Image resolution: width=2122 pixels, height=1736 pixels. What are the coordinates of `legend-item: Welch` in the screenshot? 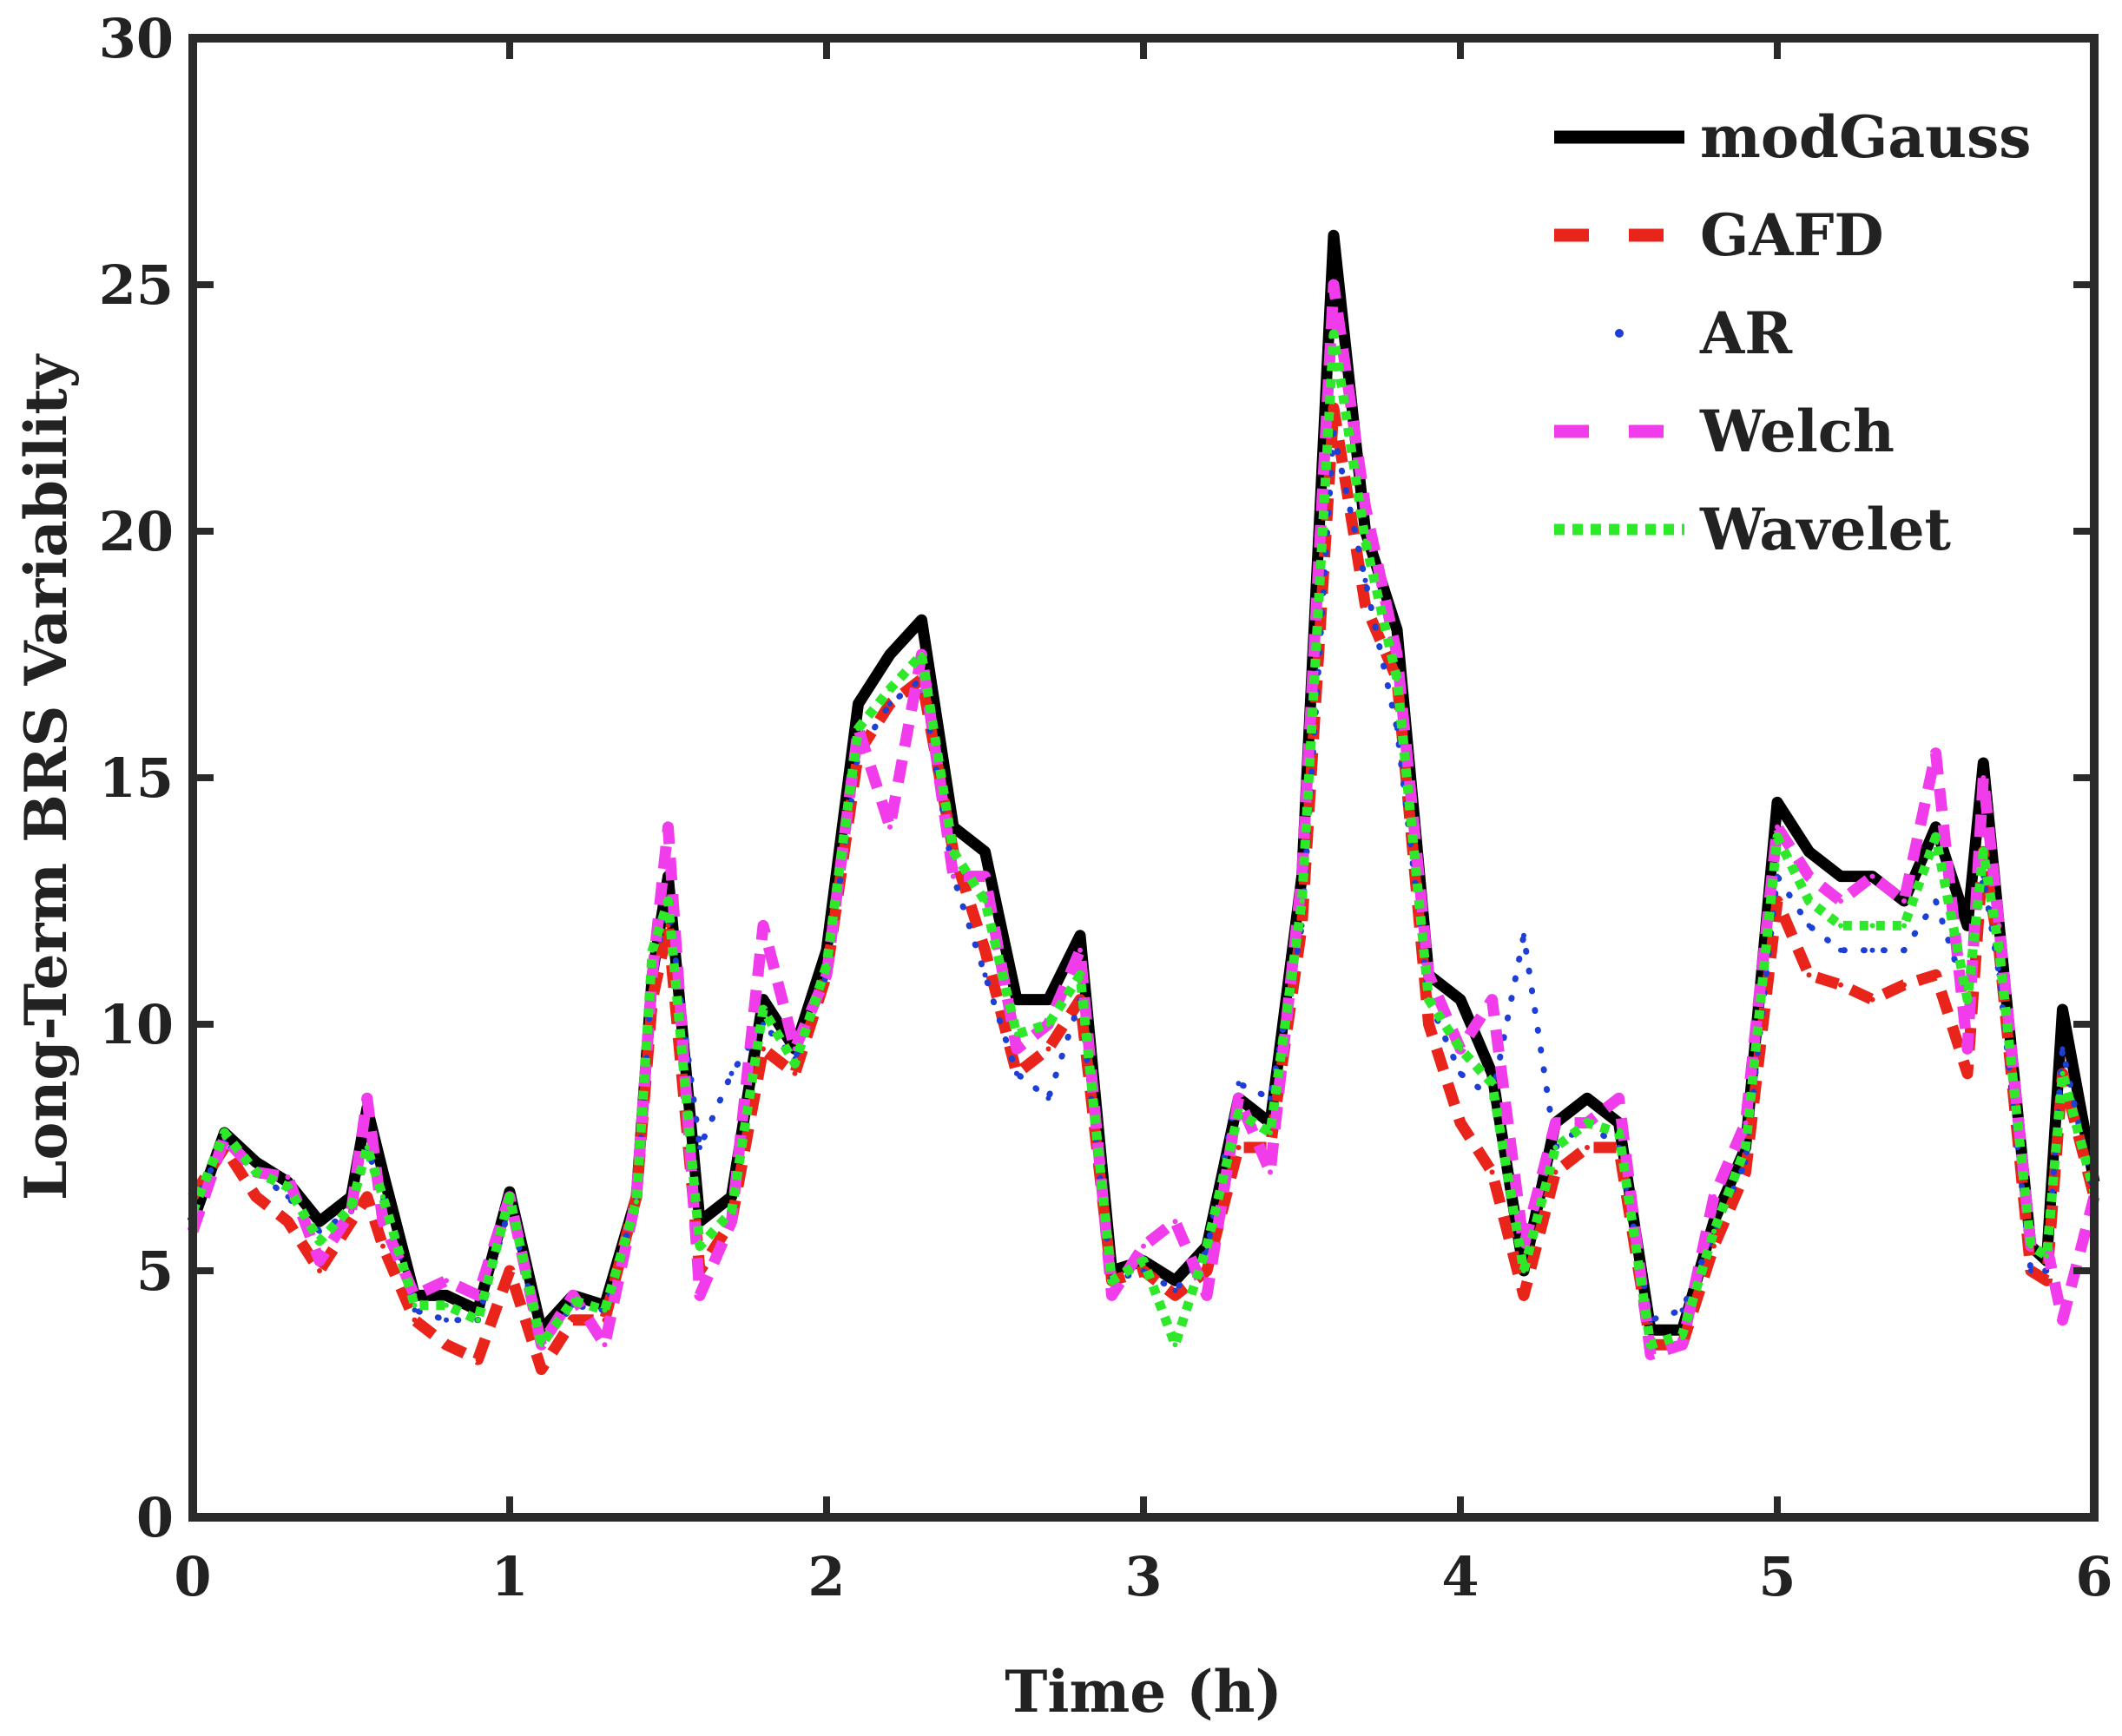 It's located at (1724, 431).